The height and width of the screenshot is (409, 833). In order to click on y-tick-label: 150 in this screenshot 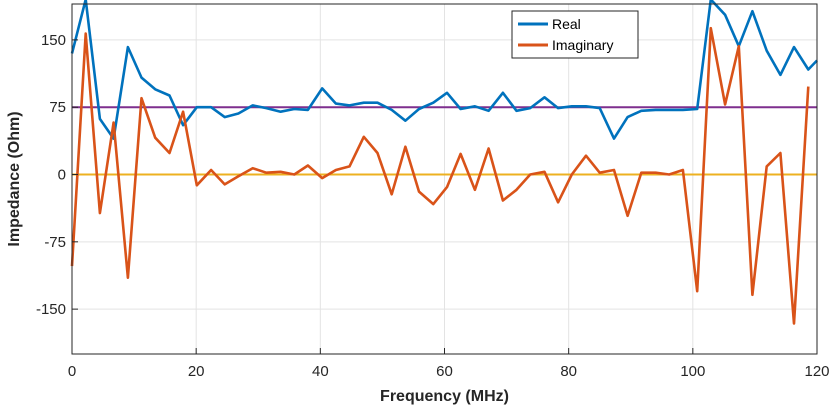, I will do `click(53, 40)`.